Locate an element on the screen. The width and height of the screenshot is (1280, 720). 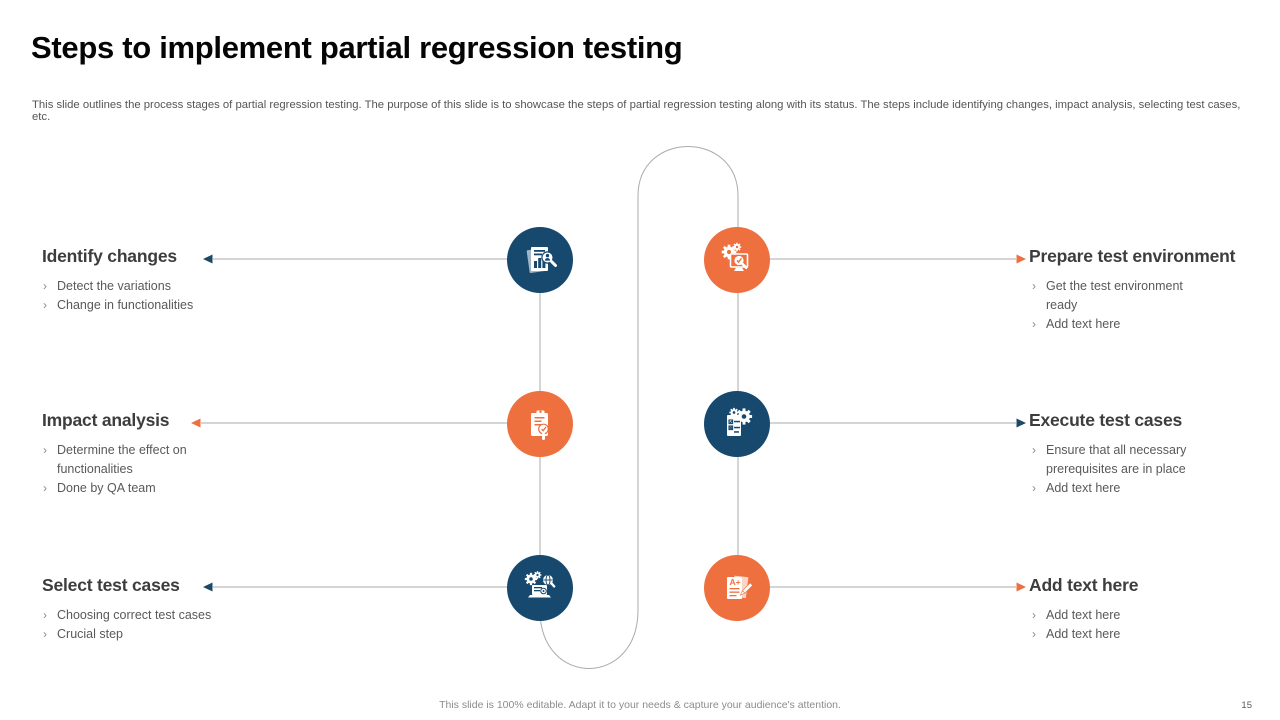
report-search-icon is located at coordinates (541, 260).